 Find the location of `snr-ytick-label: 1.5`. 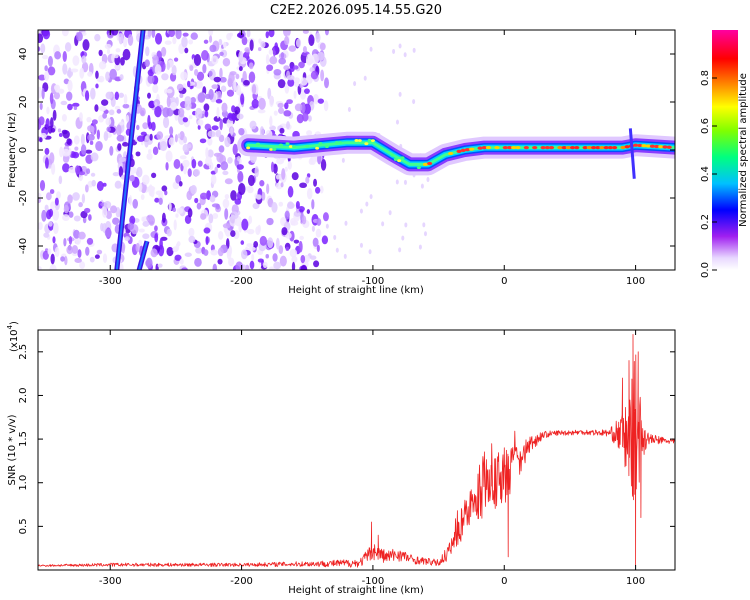

snr-ytick-label: 1.5 is located at coordinates (23, 439).